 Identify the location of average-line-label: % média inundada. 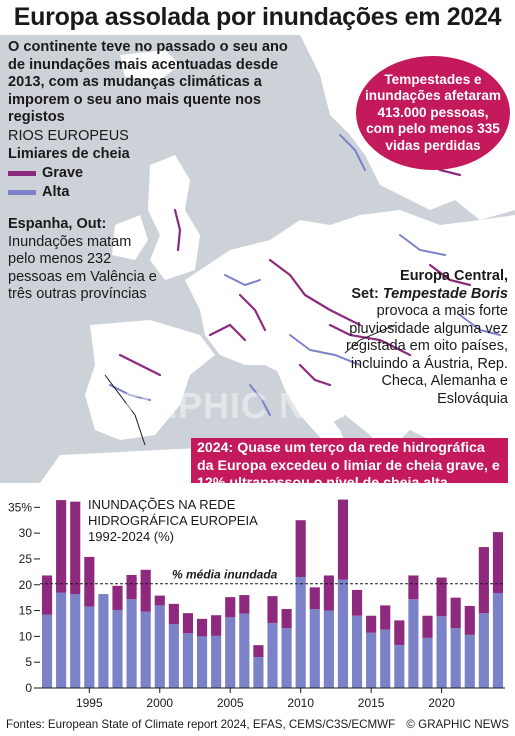
(225, 575).